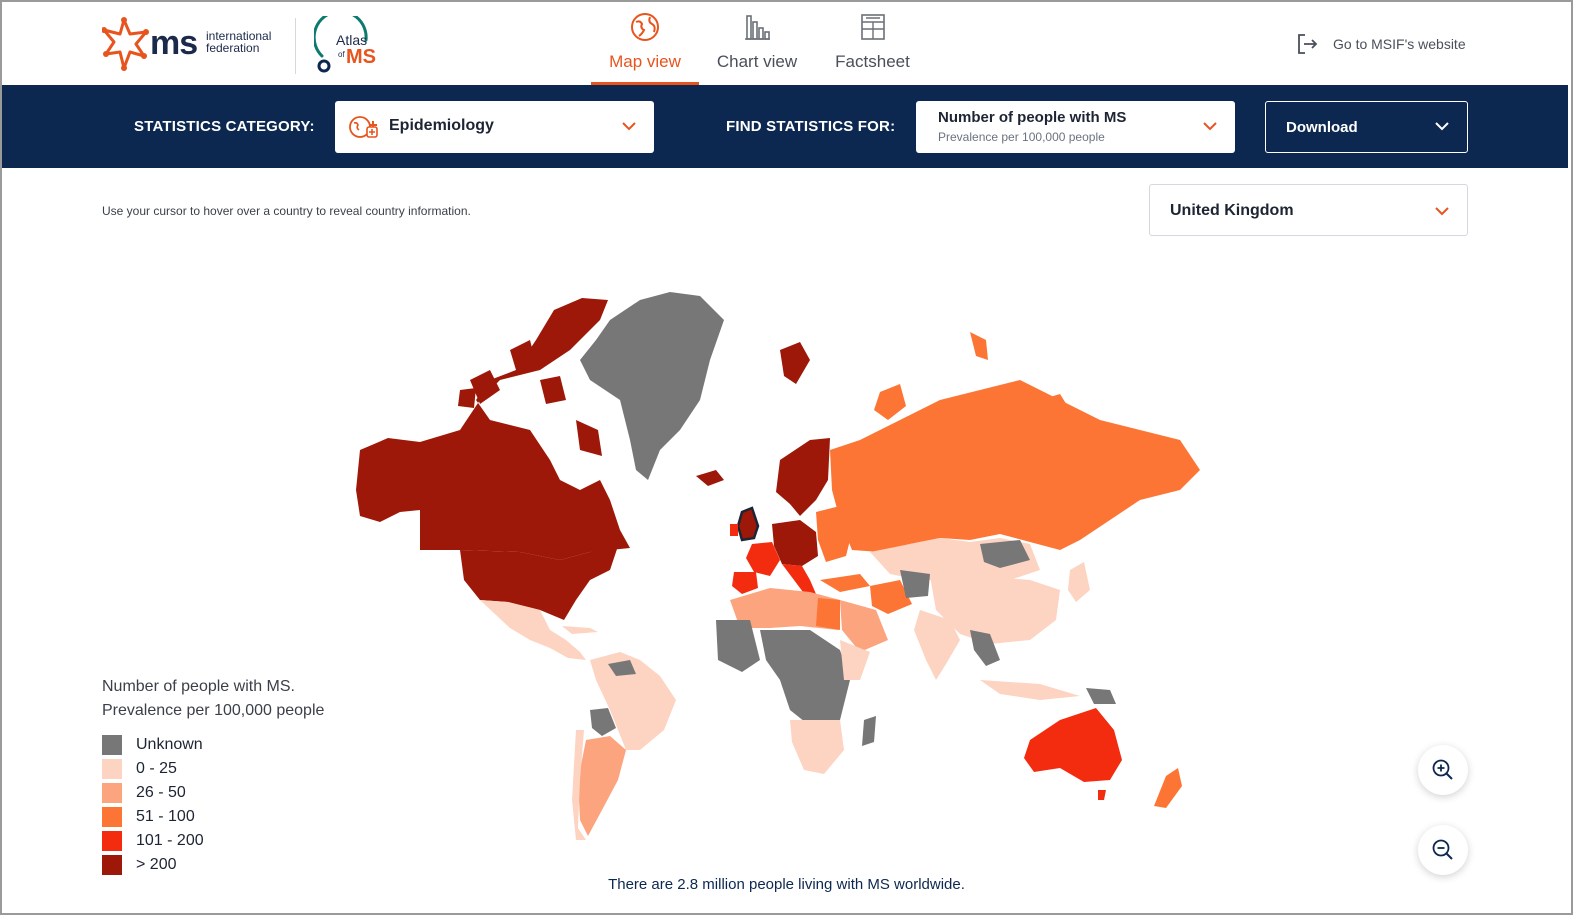  Describe the element at coordinates (239, 36) in the screenshot. I see `msif-logo-sub-line1: international` at that location.